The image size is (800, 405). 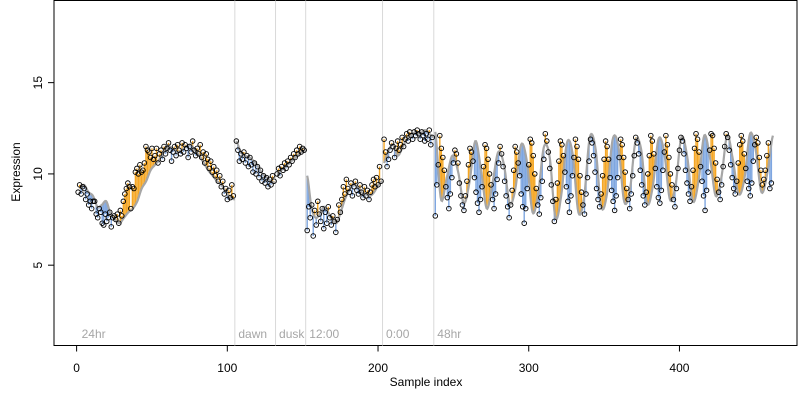 I want to click on y-axis-label: Expression, so click(x=16, y=171).